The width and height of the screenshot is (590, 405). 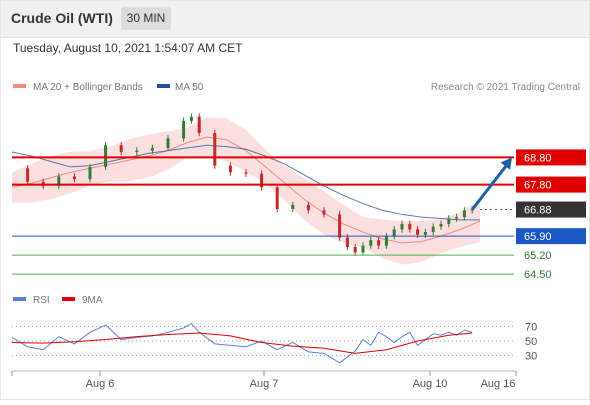 What do you see at coordinates (100, 384) in the screenshot?
I see `x-axis-label-aug-6: Aug 6` at bounding box center [100, 384].